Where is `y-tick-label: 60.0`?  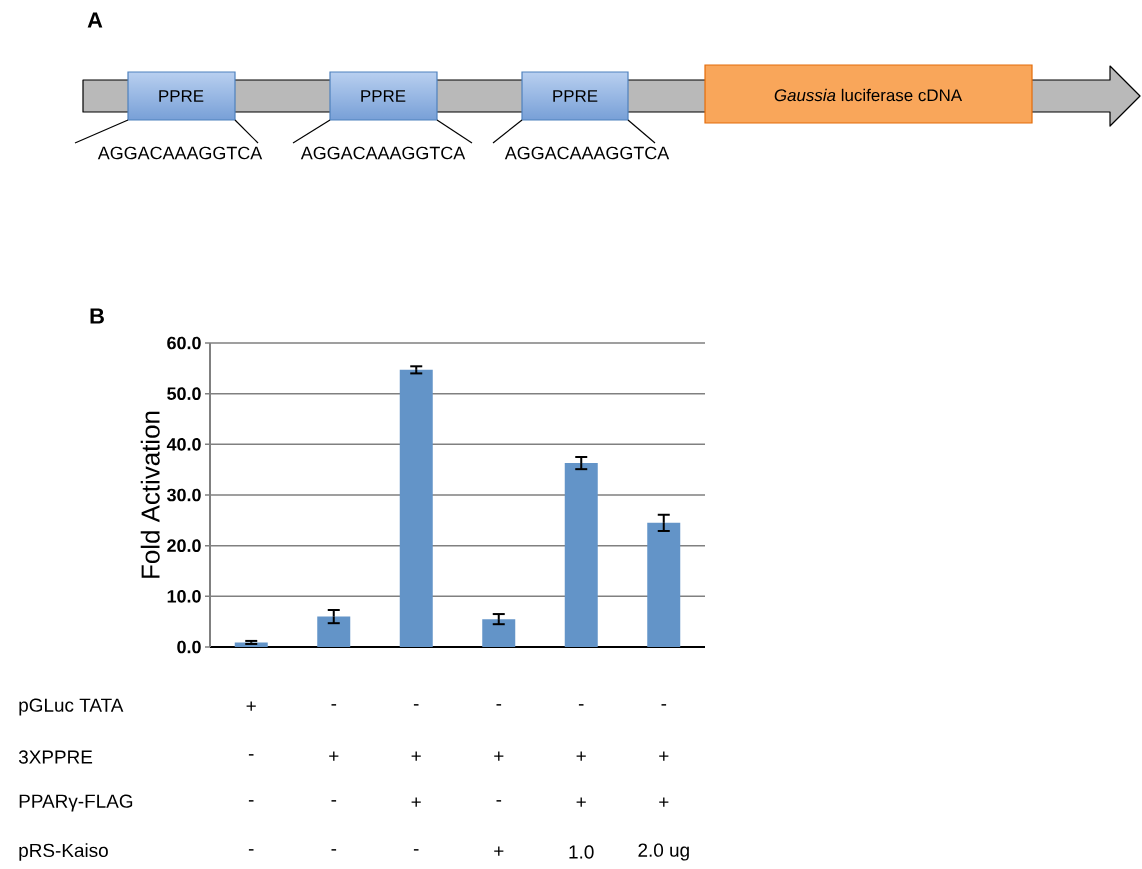
y-tick-label: 60.0 is located at coordinates (184, 343).